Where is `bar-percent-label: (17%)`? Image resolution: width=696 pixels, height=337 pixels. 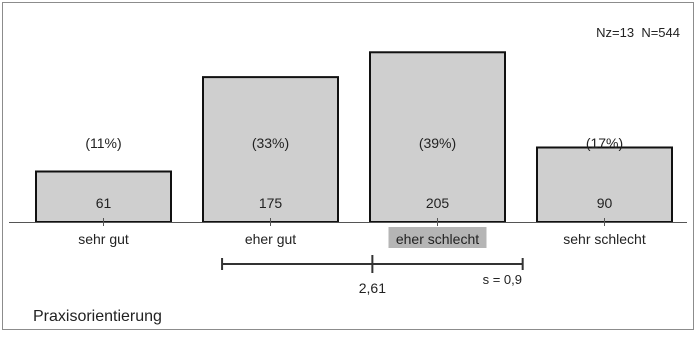 bar-percent-label: (17%) is located at coordinates (604, 143).